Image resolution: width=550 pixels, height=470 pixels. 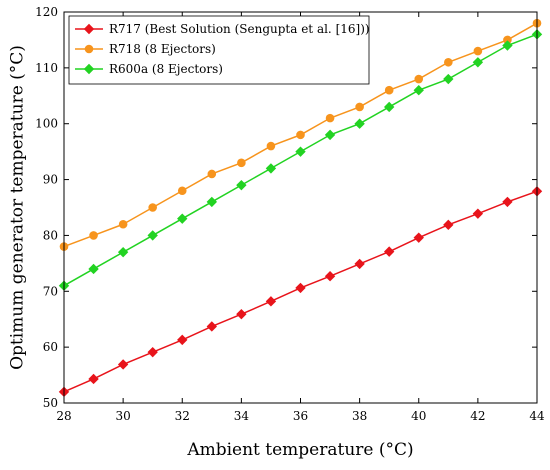 I want to click on x-tick-label: 40, so click(x=418, y=416).